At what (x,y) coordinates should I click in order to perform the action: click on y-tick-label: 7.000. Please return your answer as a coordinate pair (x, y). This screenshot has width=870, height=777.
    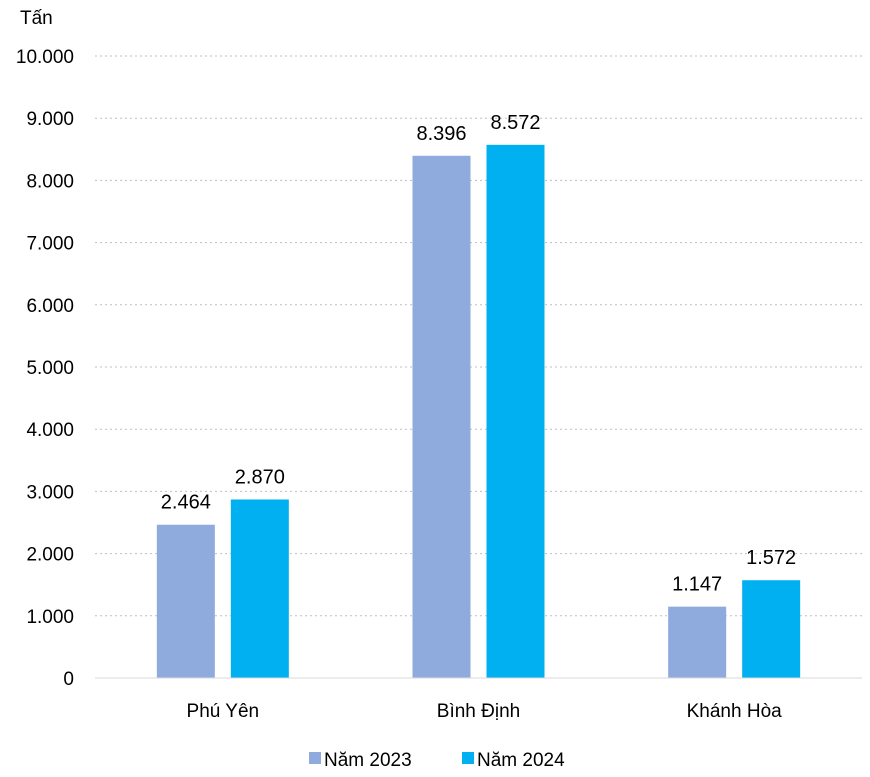
    Looking at the image, I should click on (50, 244).